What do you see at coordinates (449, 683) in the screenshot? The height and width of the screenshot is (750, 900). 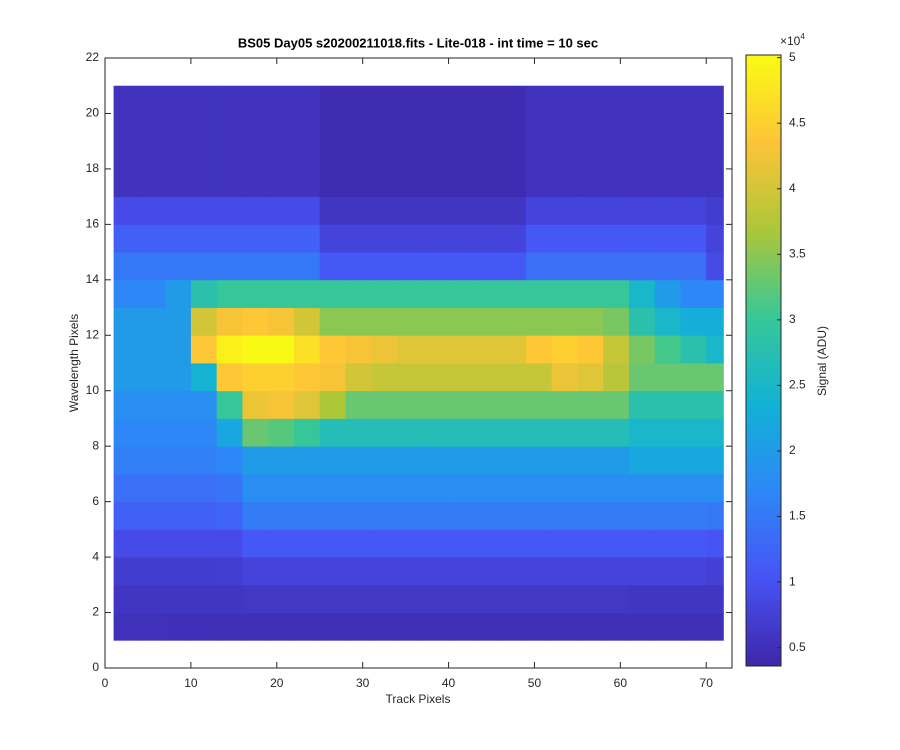 I see `x-tick-label: 40` at bounding box center [449, 683].